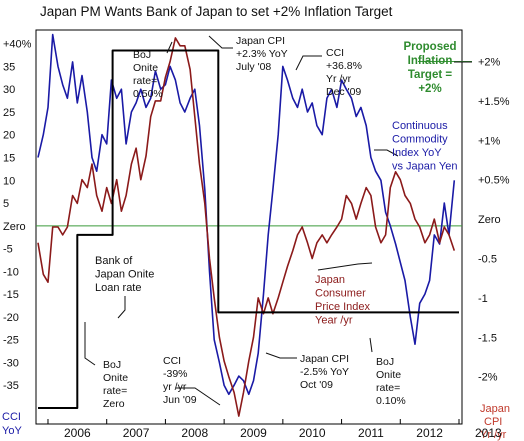 This screenshot has width=524, height=441. Describe the element at coordinates (334, 321) in the screenshot. I see `annotation-text: Year /yr` at that location.